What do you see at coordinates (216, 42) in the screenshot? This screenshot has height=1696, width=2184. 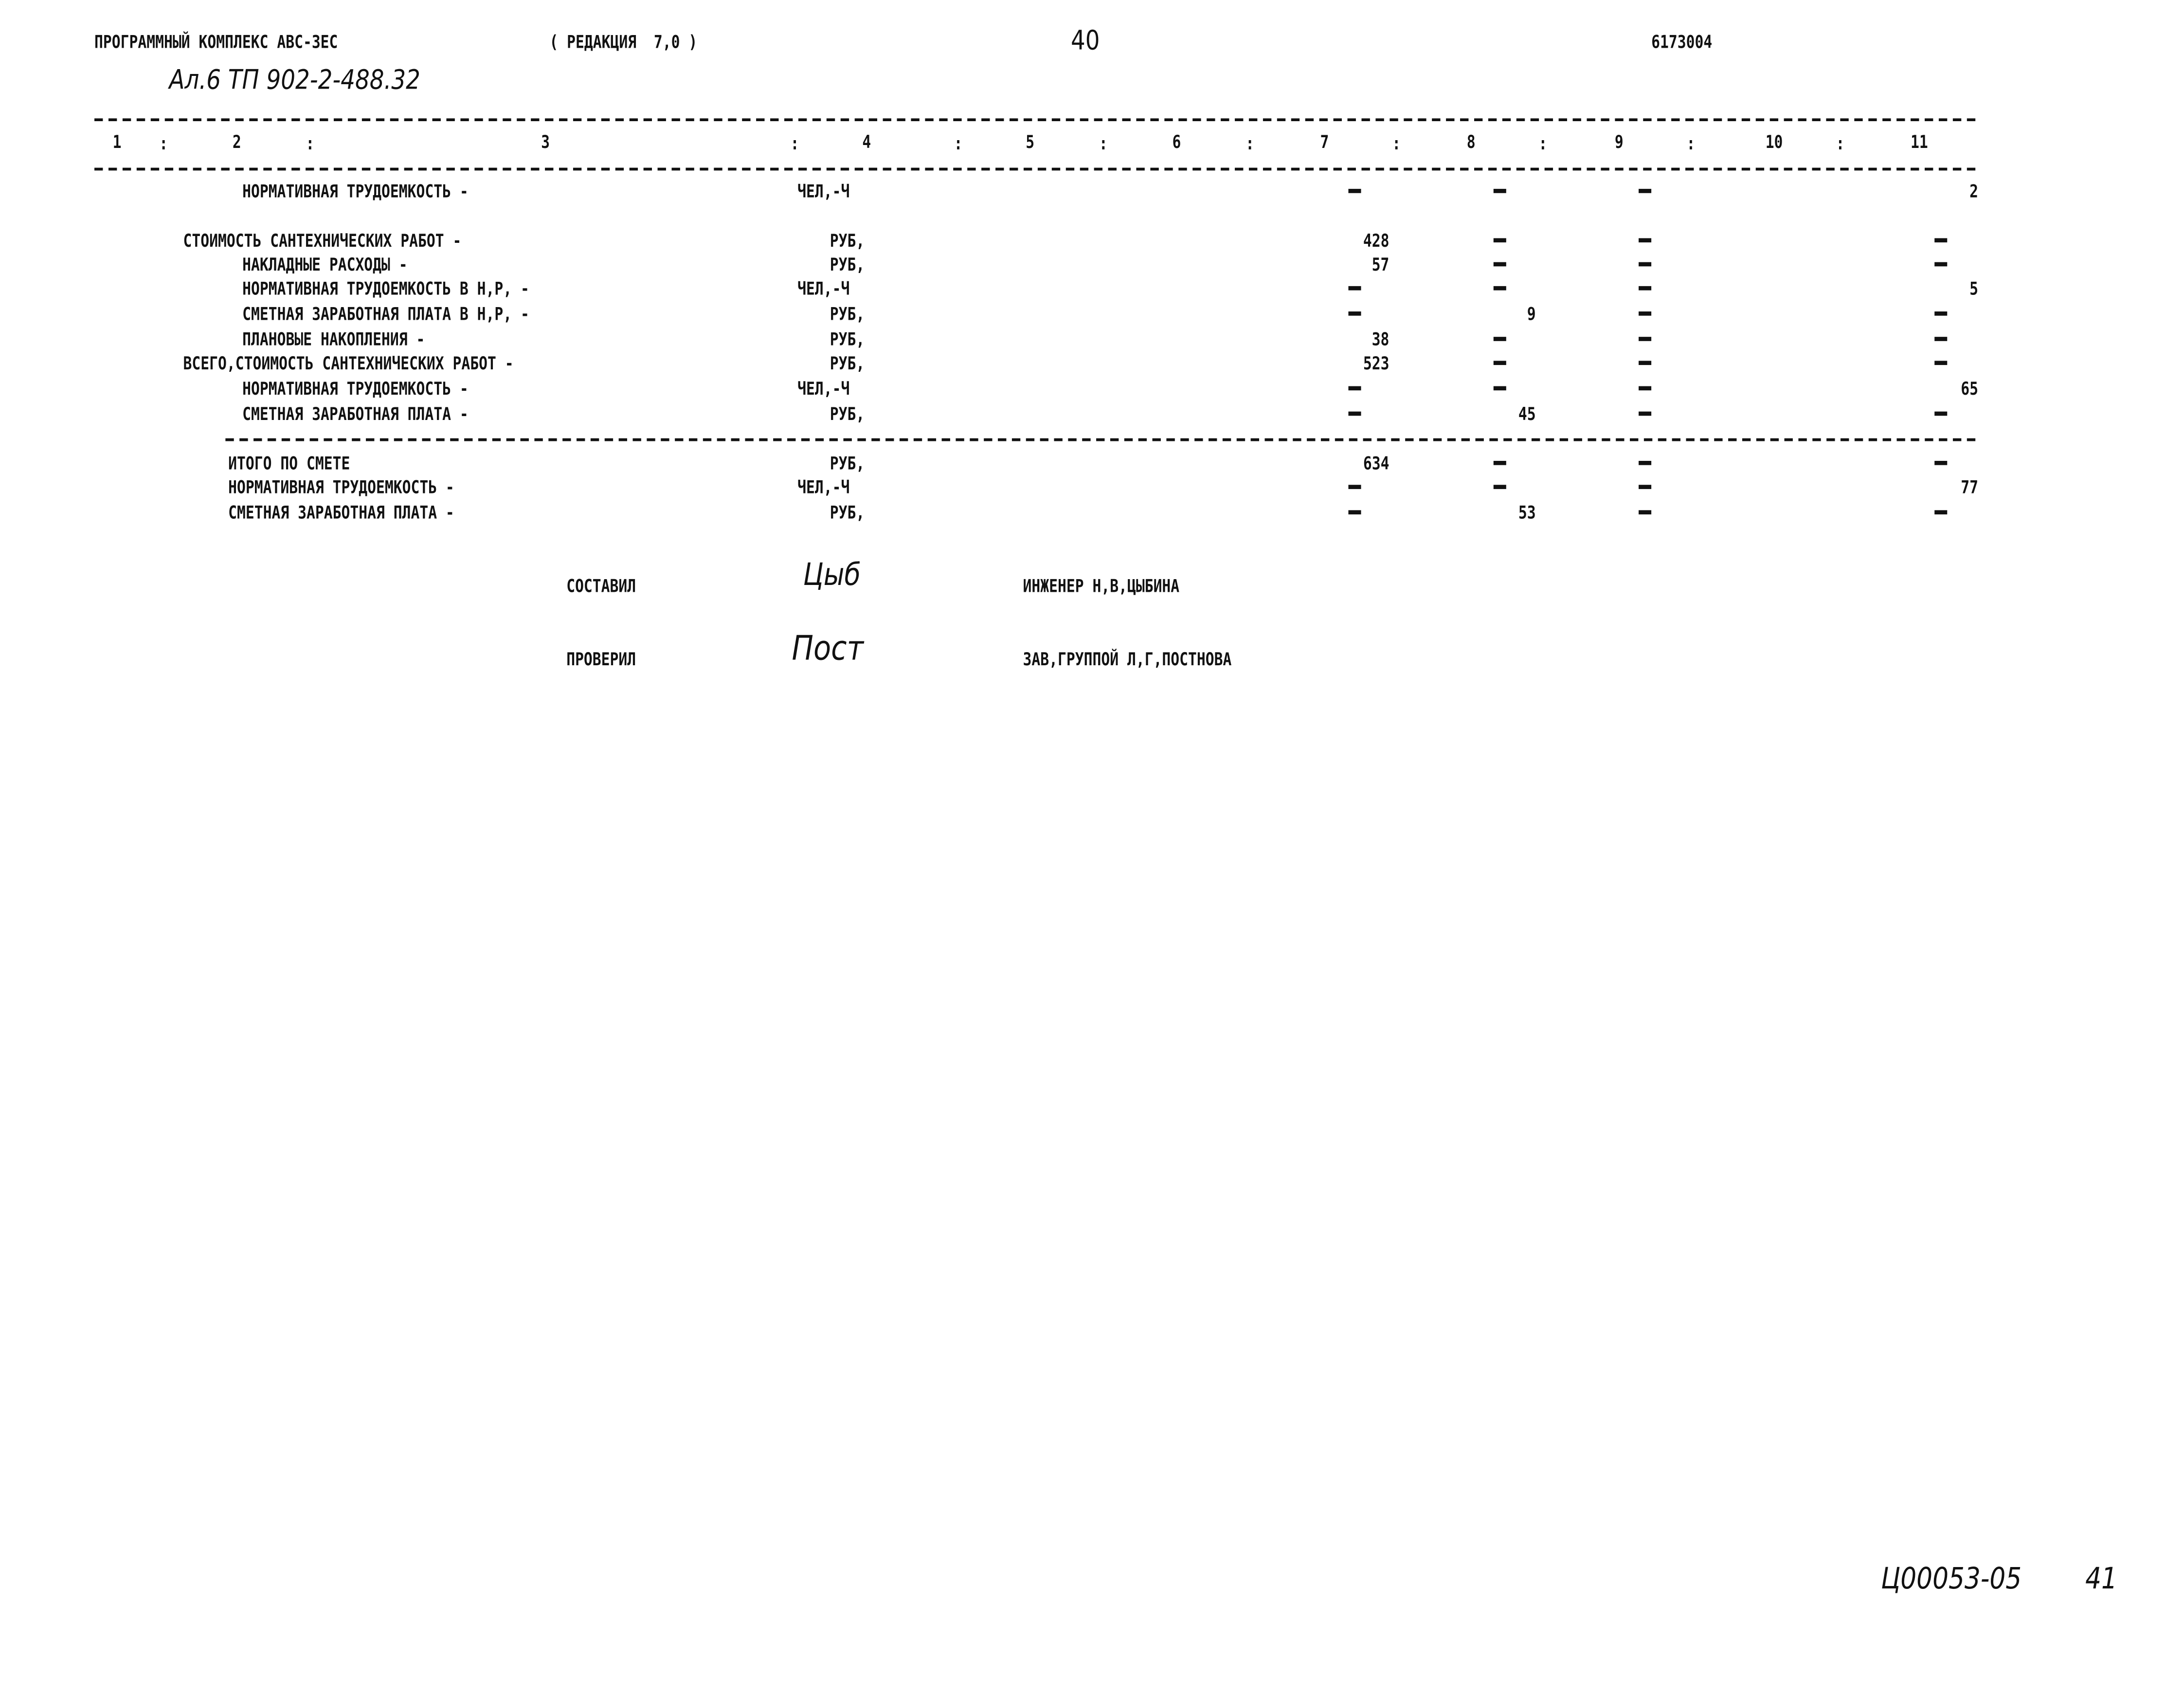 I see `program-title: ПРОГРАММНЫЙ КОМПЛЕКС АВС-3ЕС` at bounding box center [216, 42].